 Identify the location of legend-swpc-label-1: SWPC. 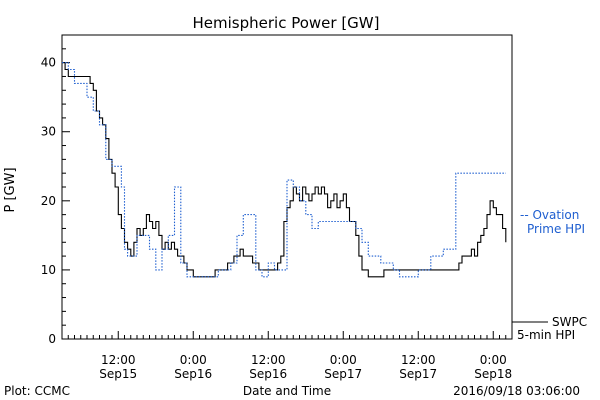
(569, 322).